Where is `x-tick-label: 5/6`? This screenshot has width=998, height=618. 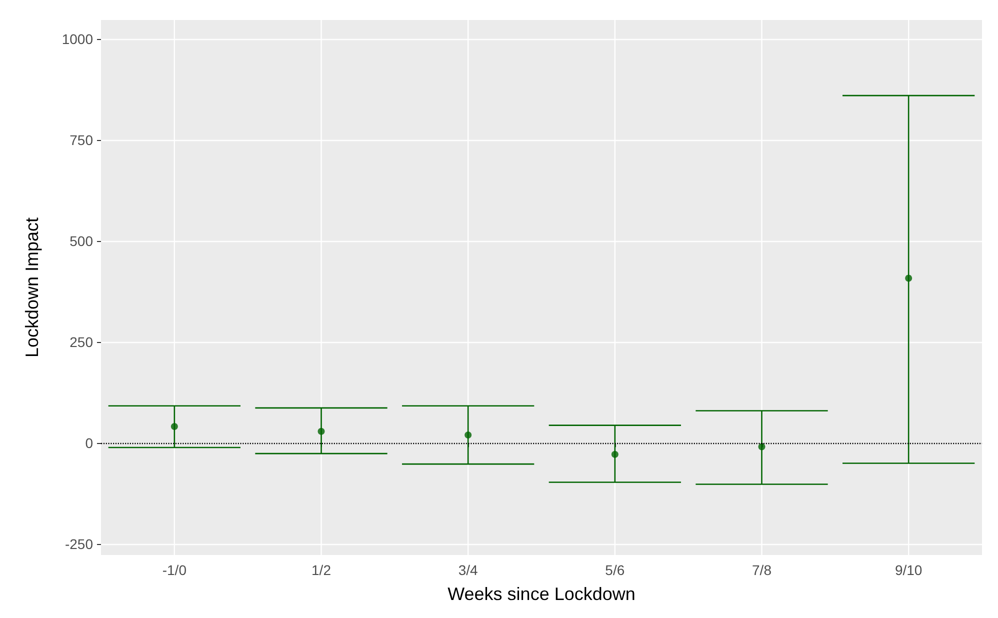
x-tick-label: 5/6 is located at coordinates (615, 570).